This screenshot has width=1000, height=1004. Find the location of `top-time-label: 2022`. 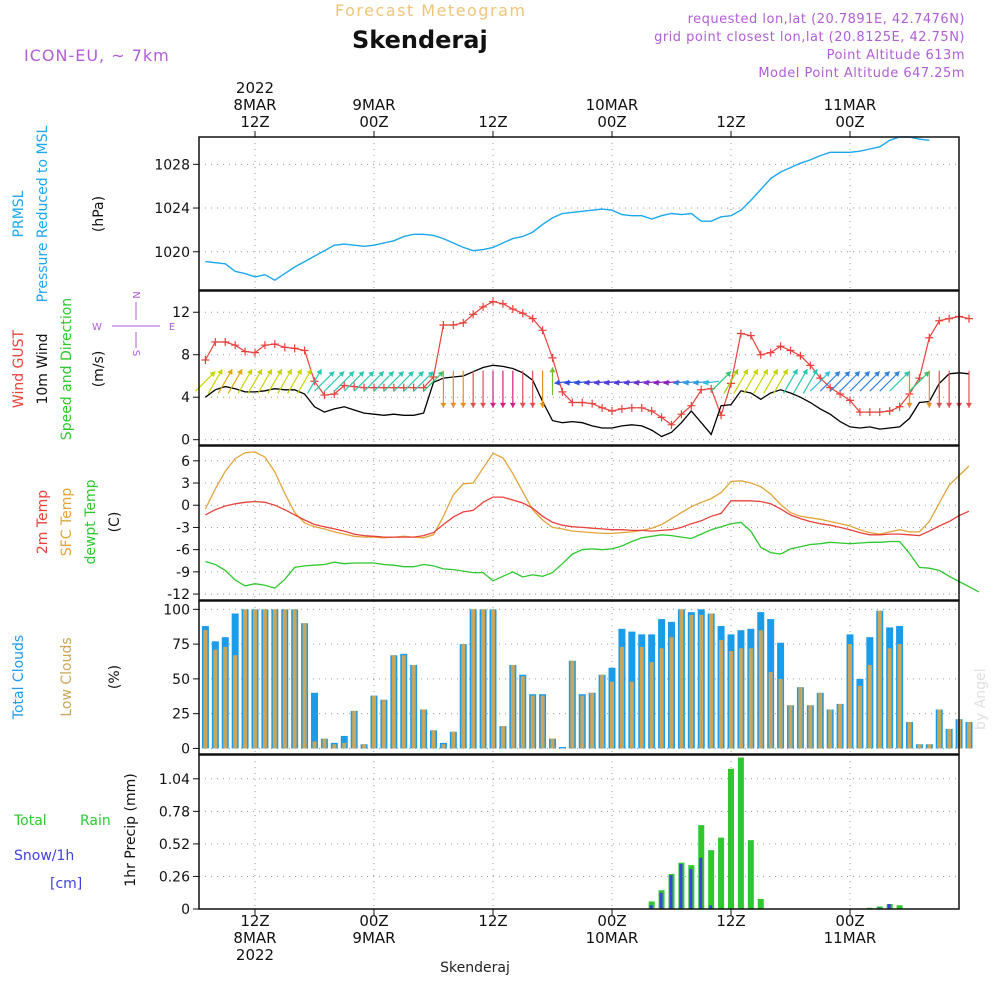

top-time-label: 2022 is located at coordinates (255, 88).